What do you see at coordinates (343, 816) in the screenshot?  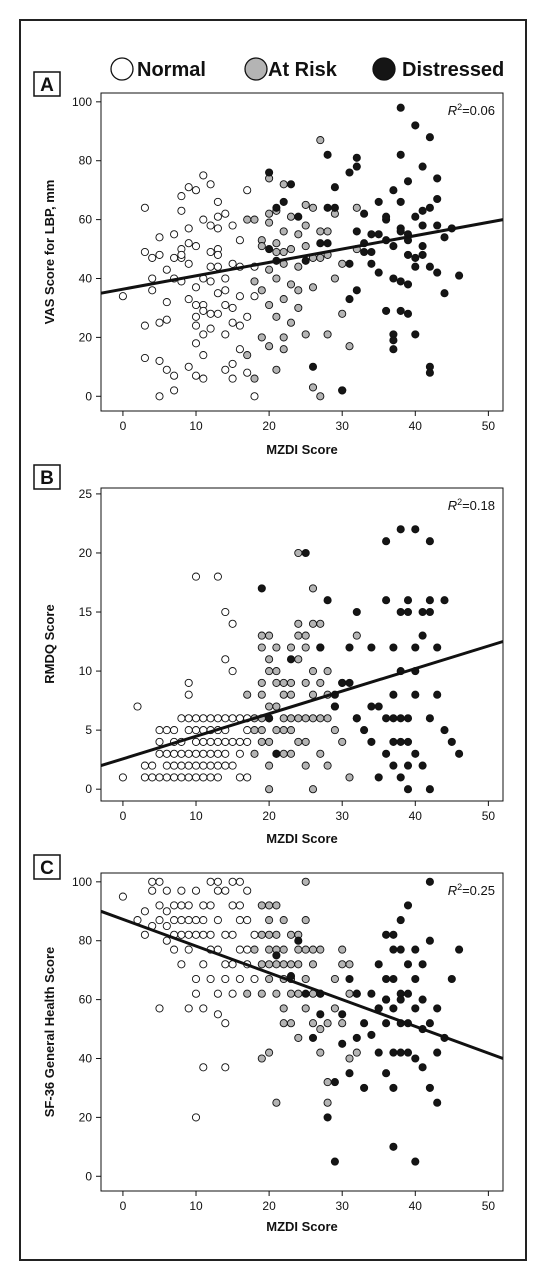 I see `x-tick-label: 30` at bounding box center [343, 816].